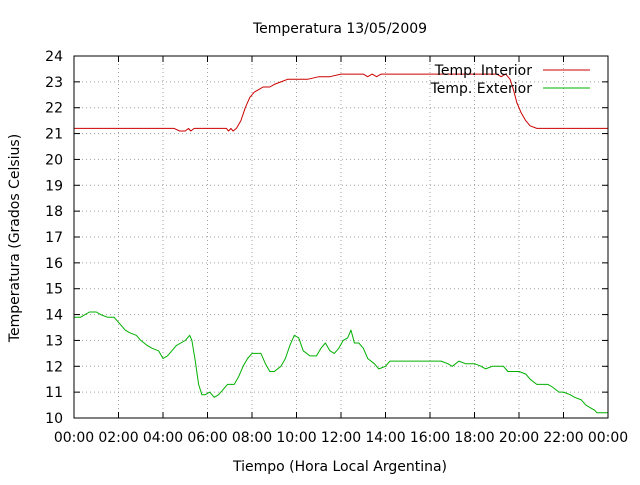 The image size is (640, 485). I want to click on legend: Temp. Interior Temp. Exterior, so click(510, 80).